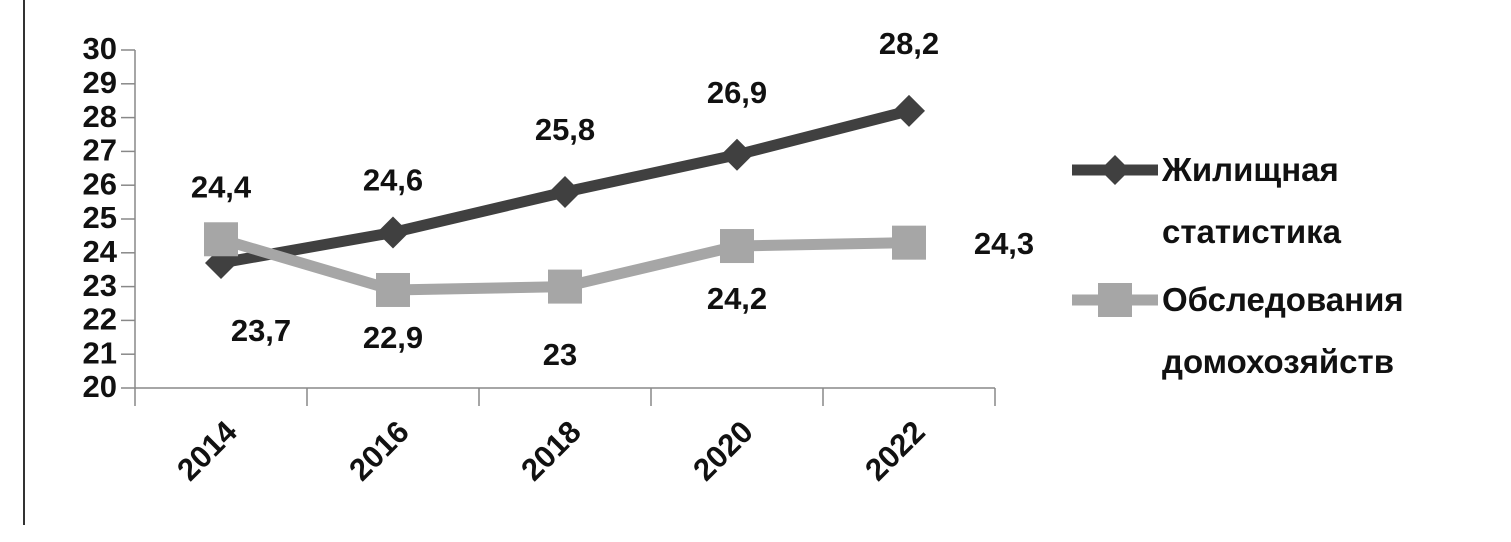  I want to click on legend-label: Обследования домохозяйств, so click(1283, 330).